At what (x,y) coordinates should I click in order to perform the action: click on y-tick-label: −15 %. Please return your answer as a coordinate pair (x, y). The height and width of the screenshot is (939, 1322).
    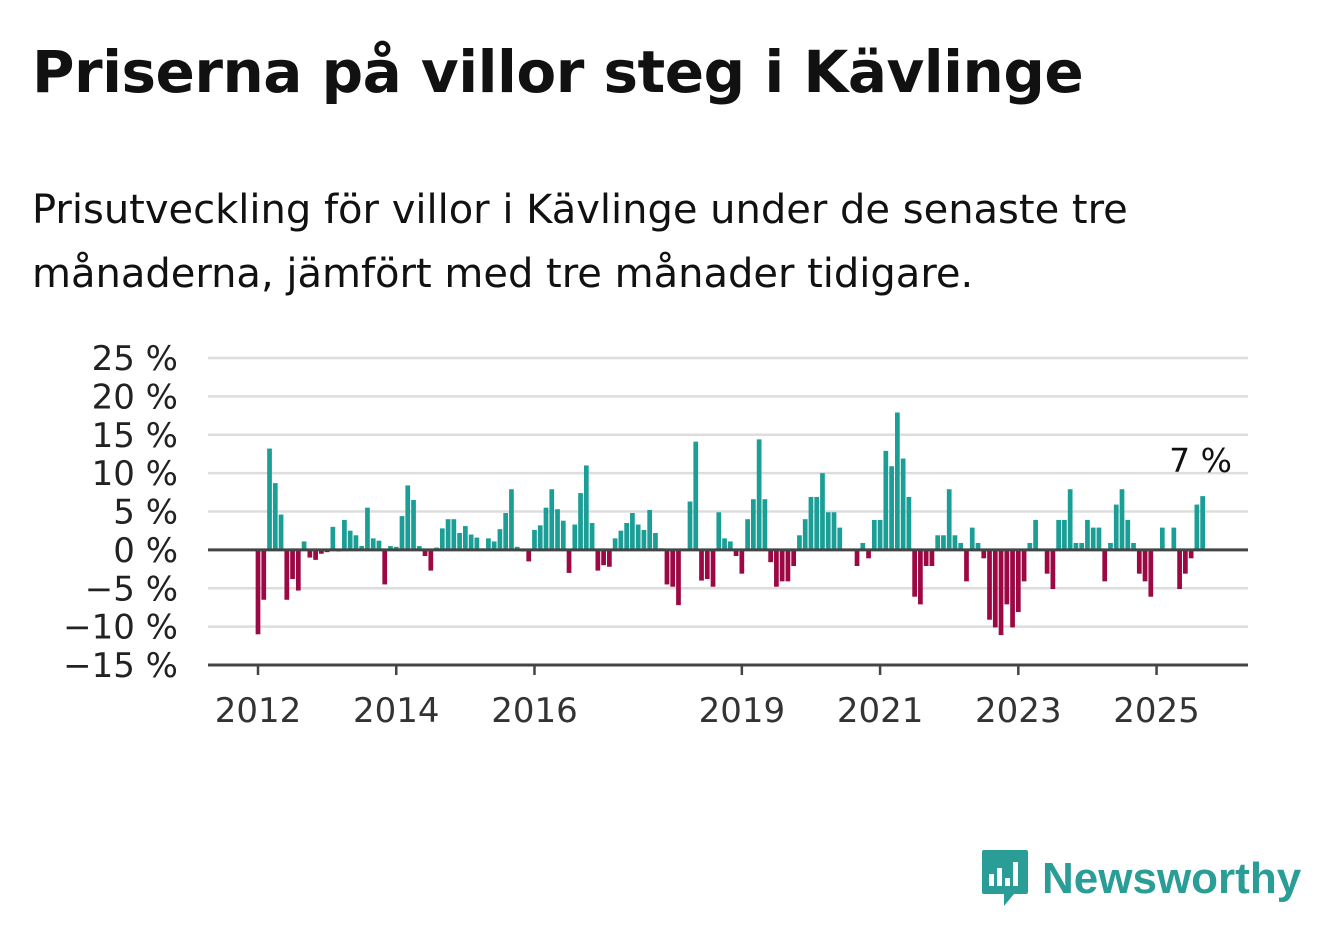
    Looking at the image, I should click on (120, 666).